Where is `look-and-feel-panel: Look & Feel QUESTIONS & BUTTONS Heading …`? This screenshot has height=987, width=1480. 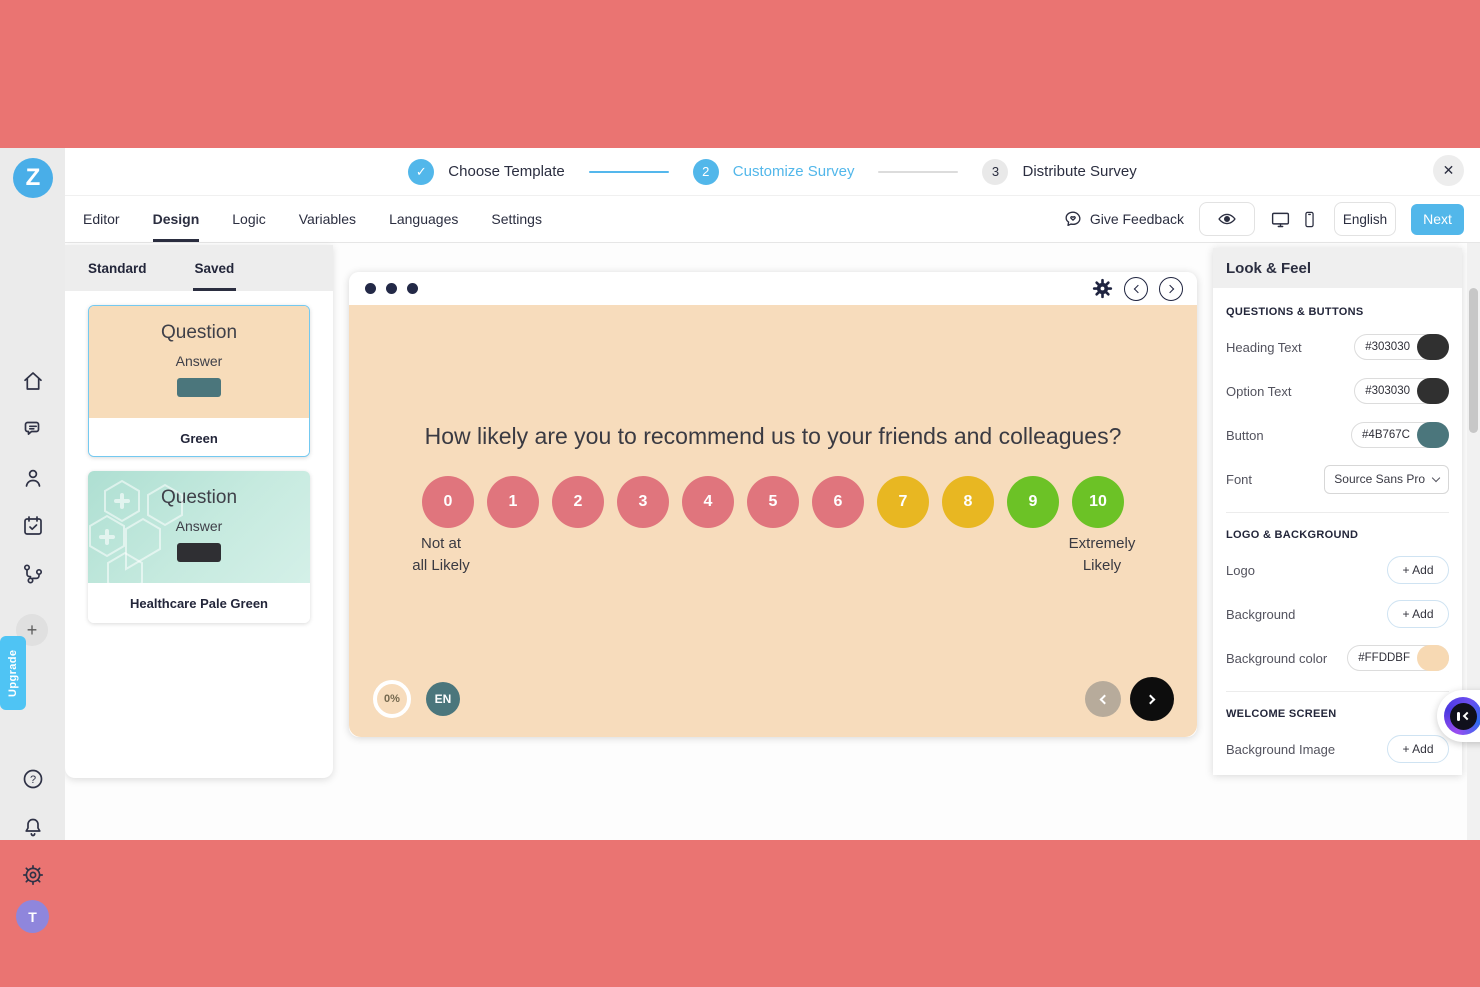 look-and-feel-panel: Look & Feel QUESTIONS & BUTTONS Heading … is located at coordinates (1337, 511).